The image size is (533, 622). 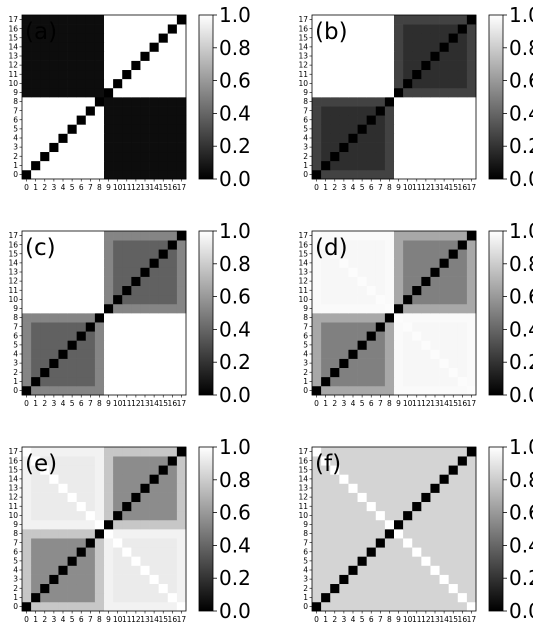 I want to click on y-tick-label: 14, so click(x=303, y=46).